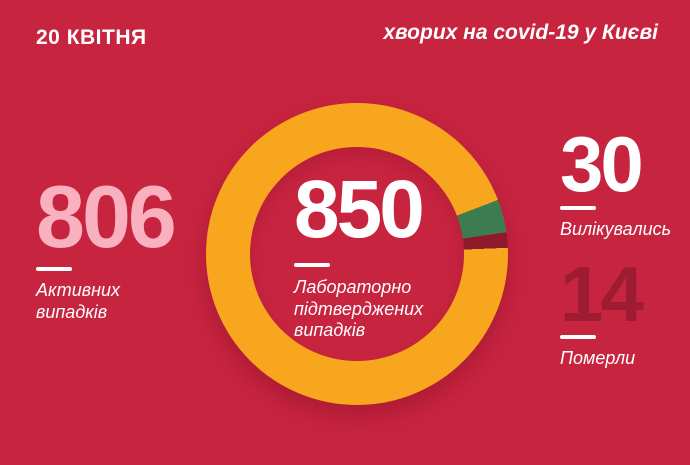 The image size is (690, 465). What do you see at coordinates (598, 358) in the screenshot?
I see `died-label: Померли` at bounding box center [598, 358].